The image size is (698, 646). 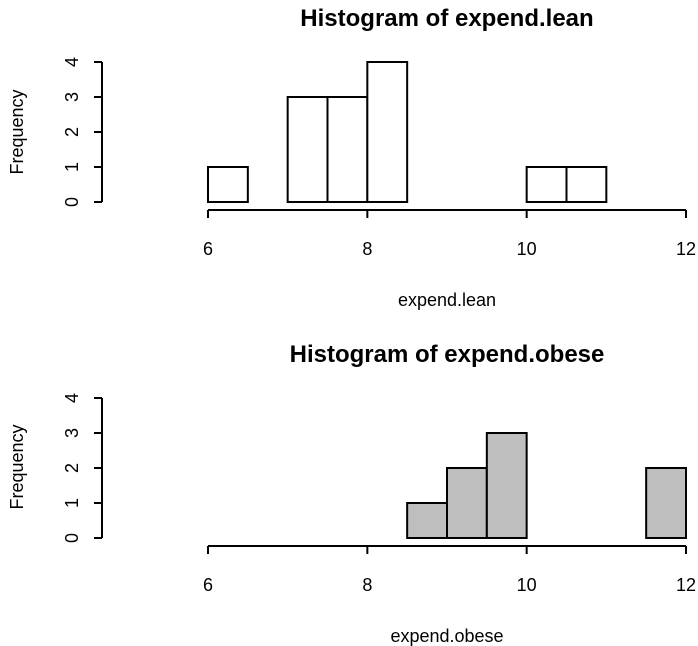 I want to click on chart-title: Histogram of expend.lean, so click(x=446, y=18).